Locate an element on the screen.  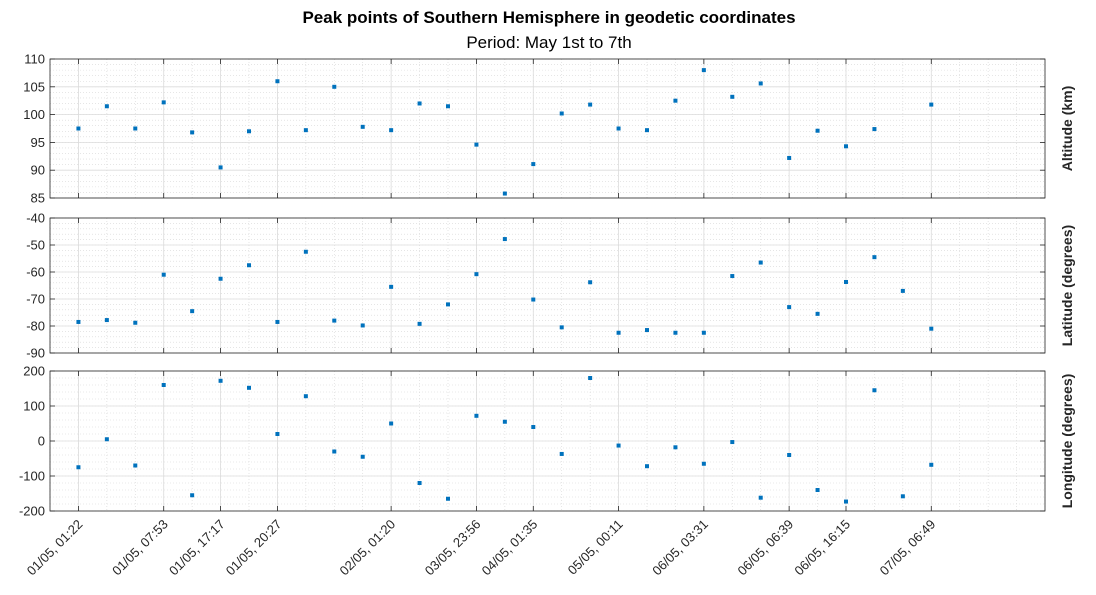
y-tick-label: 0 is located at coordinates (41, 441).